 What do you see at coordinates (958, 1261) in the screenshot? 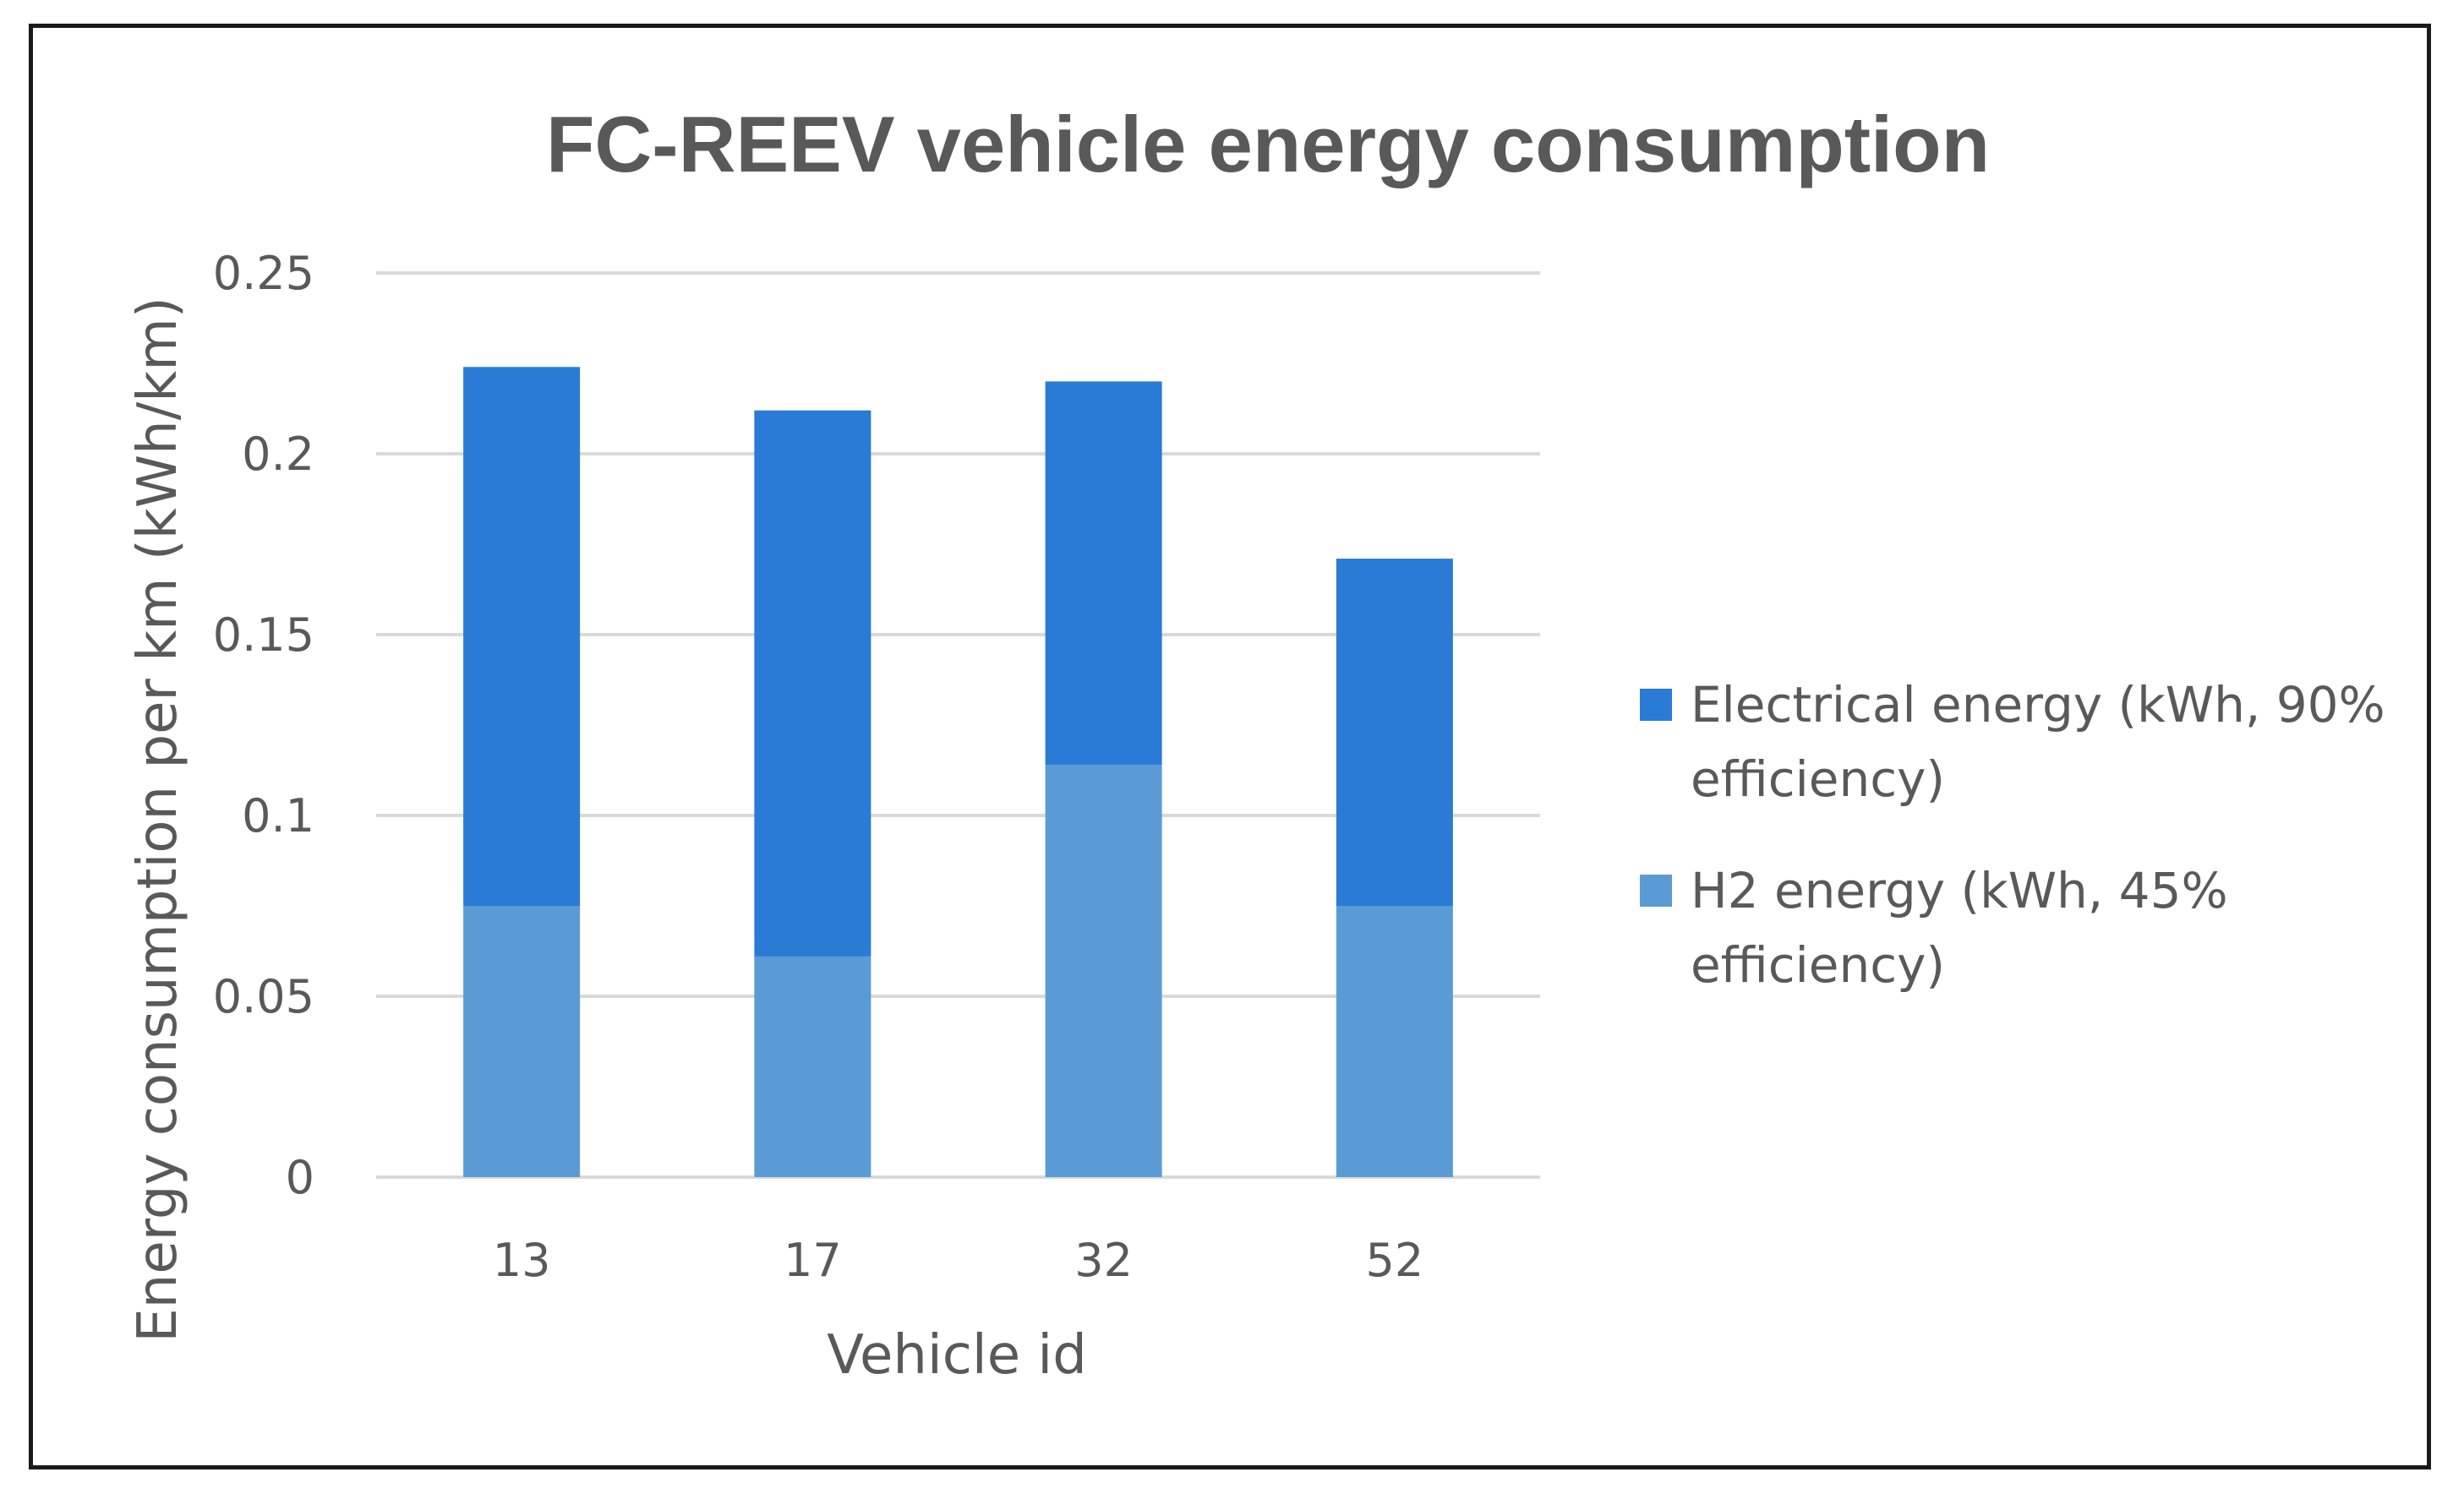
I see `x-tick-labels: 13 17 32 52` at bounding box center [958, 1261].